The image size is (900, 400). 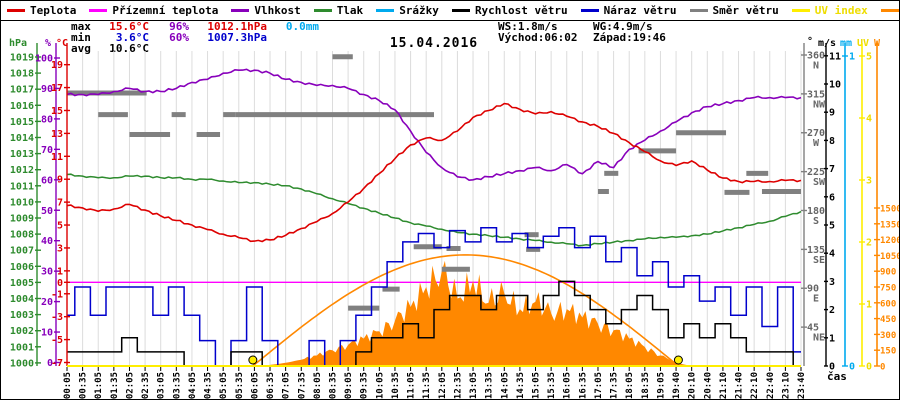 What do you see at coordinates (888, 336) in the screenshot?
I see `svg-text: 300` at bounding box center [888, 336].